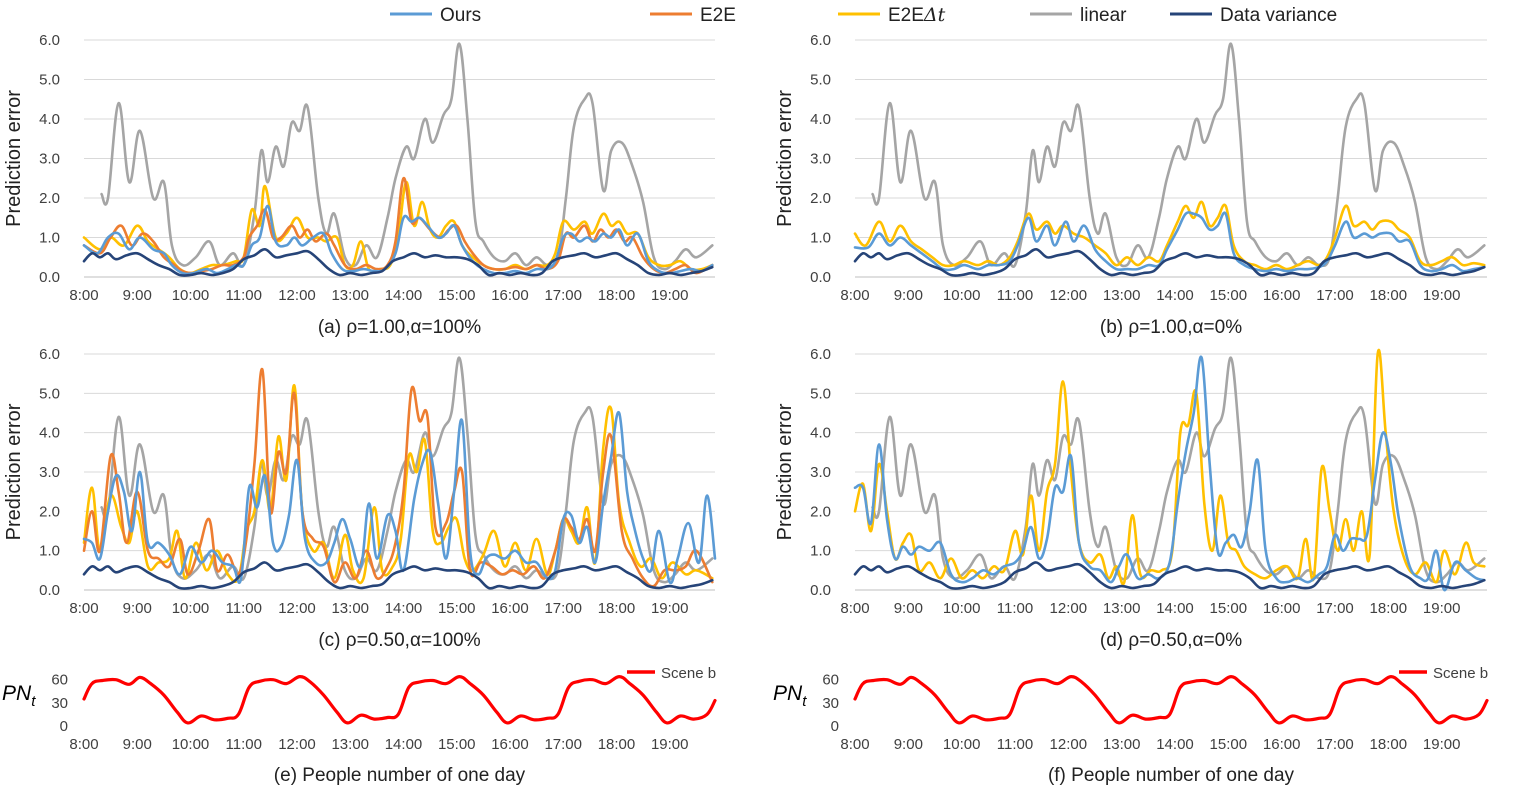  I want to click on panel-caption: (f) People number of one day, so click(1171, 775).